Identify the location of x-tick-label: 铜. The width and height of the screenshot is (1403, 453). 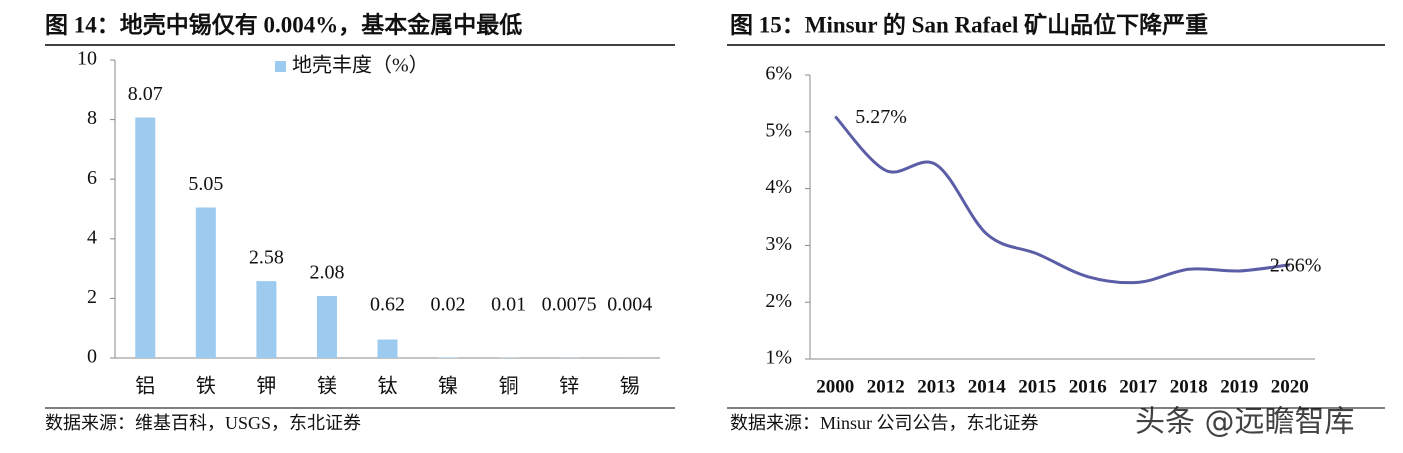
(509, 386).